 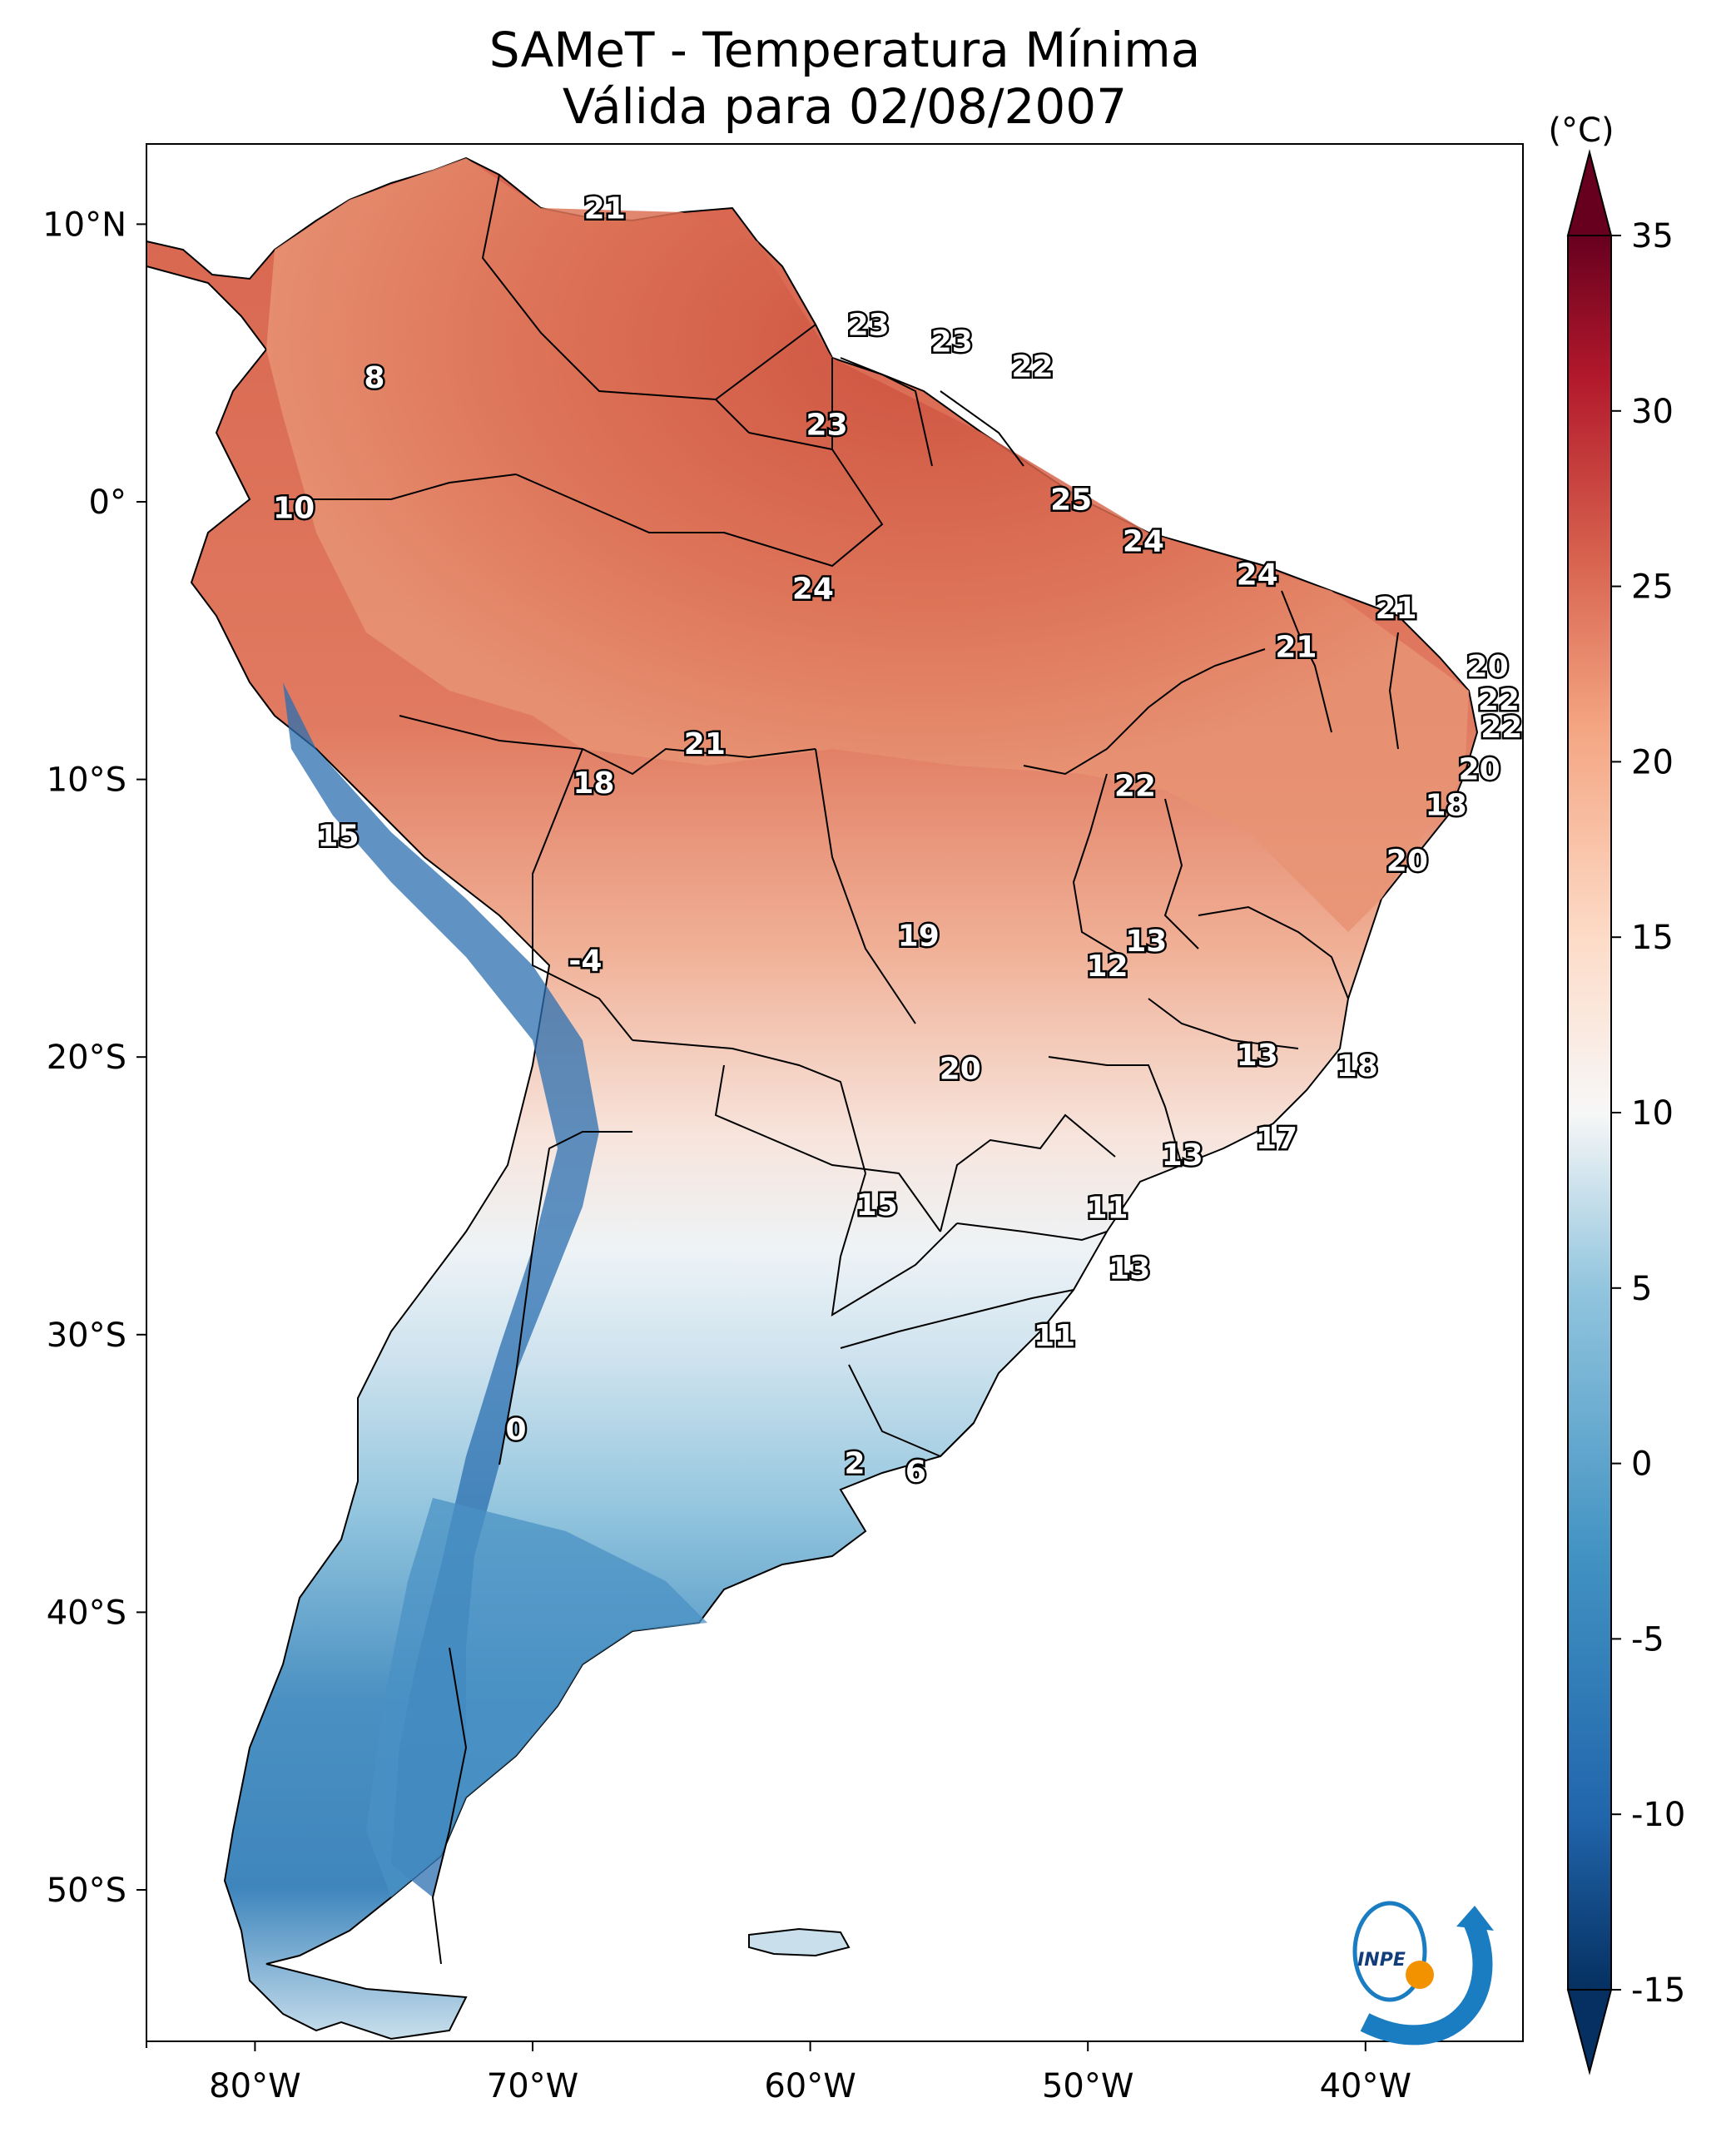 What do you see at coordinates (1381, 1960) in the screenshot?
I see `logo-text: INPE` at bounding box center [1381, 1960].